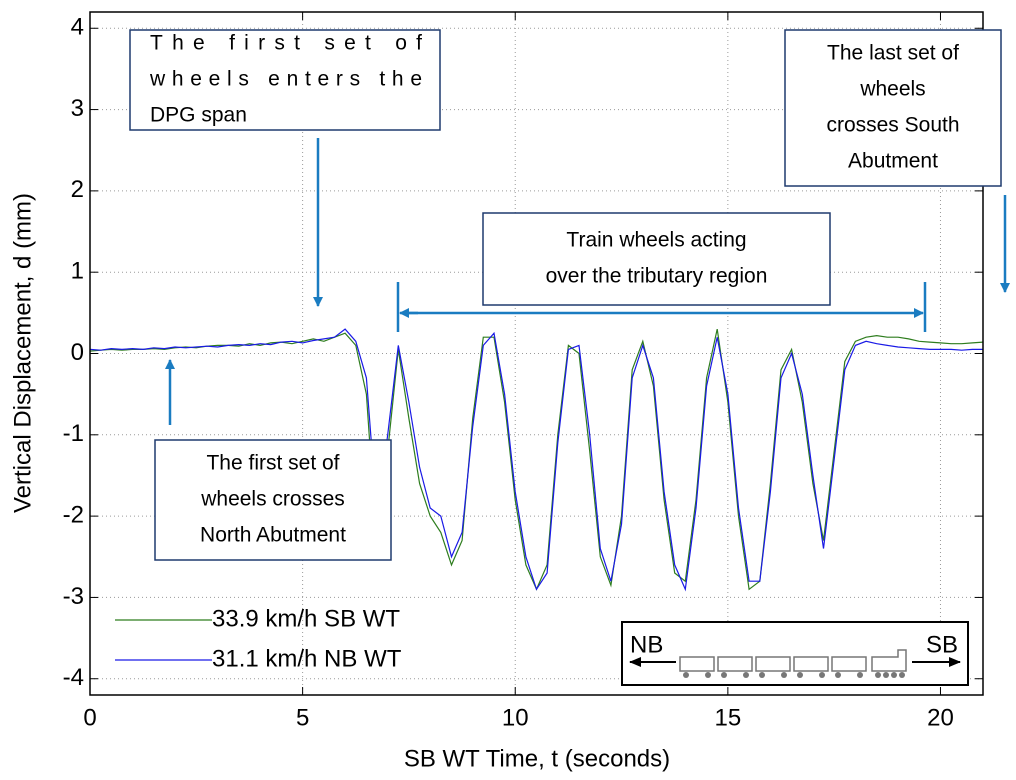 The image size is (1016, 780). I want to click on annotation-text: wheels, so click(892, 89).